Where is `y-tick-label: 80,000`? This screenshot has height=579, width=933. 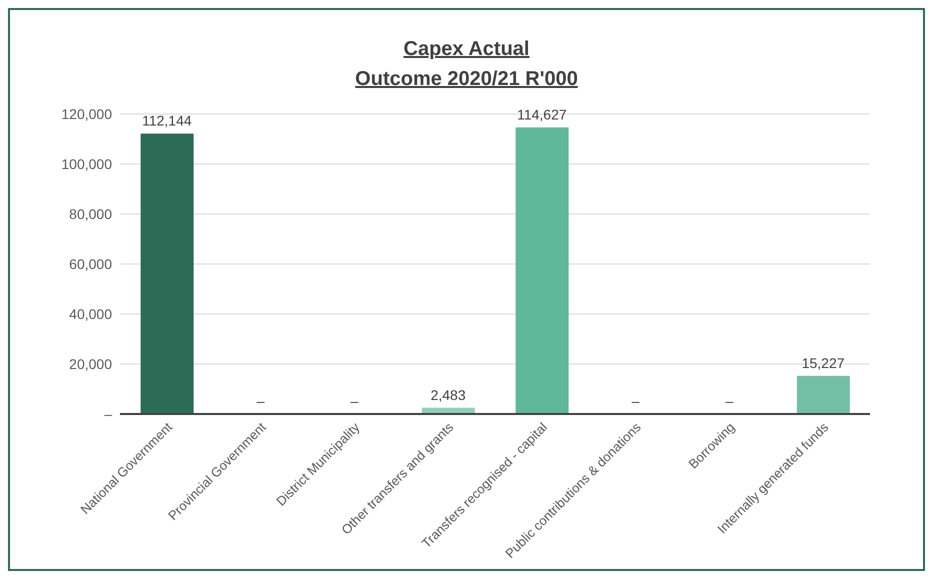 y-tick-label: 80,000 is located at coordinates (90, 214).